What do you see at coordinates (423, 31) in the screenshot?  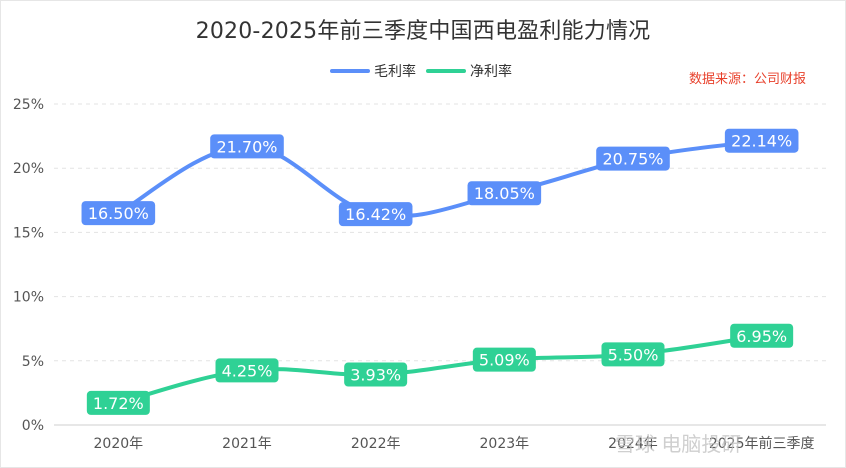 I see `chart-title: 2020-2025年前三季度中国西电盈利能力情况` at bounding box center [423, 31].